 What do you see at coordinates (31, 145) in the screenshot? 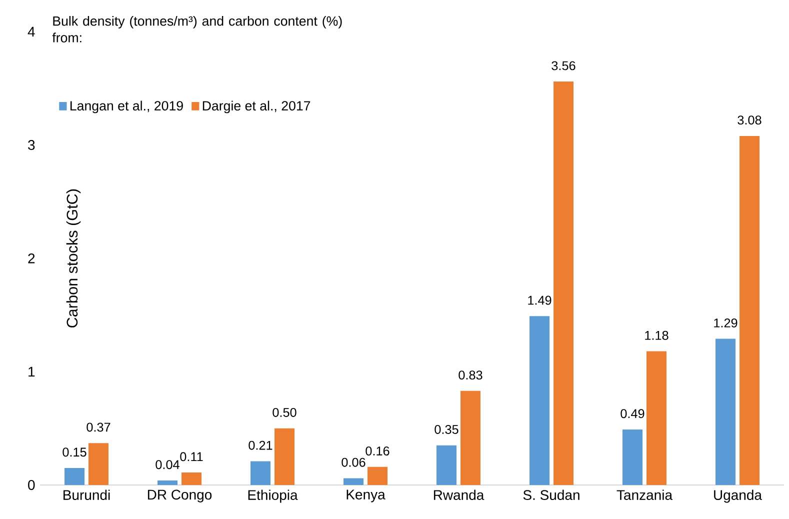
I see `y-tick-label: 3` at bounding box center [31, 145].